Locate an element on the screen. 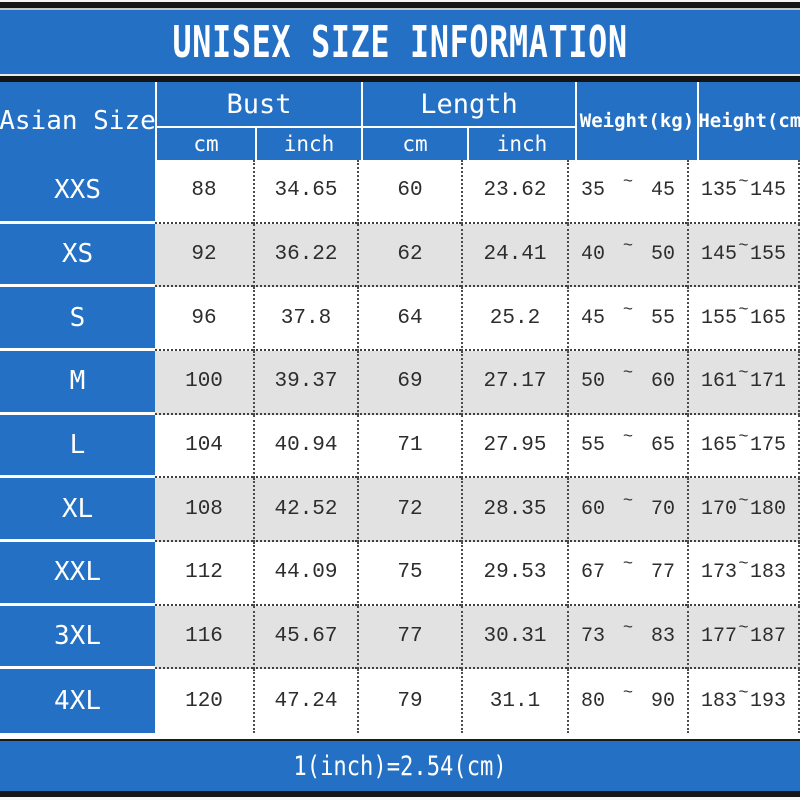 The image size is (800, 800). header-length-cm: cm is located at coordinates (415, 144).